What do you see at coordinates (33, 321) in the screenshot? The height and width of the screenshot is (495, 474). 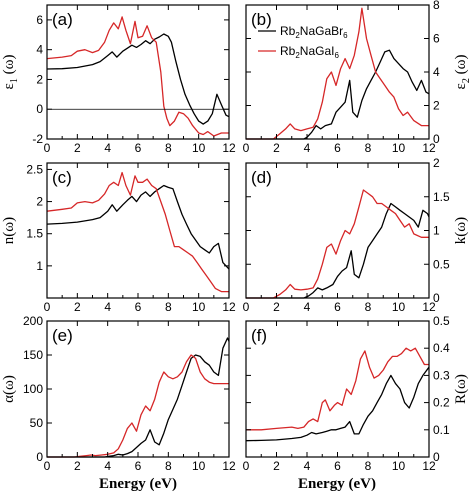 I see `y-tick-label: 200` at bounding box center [33, 321].